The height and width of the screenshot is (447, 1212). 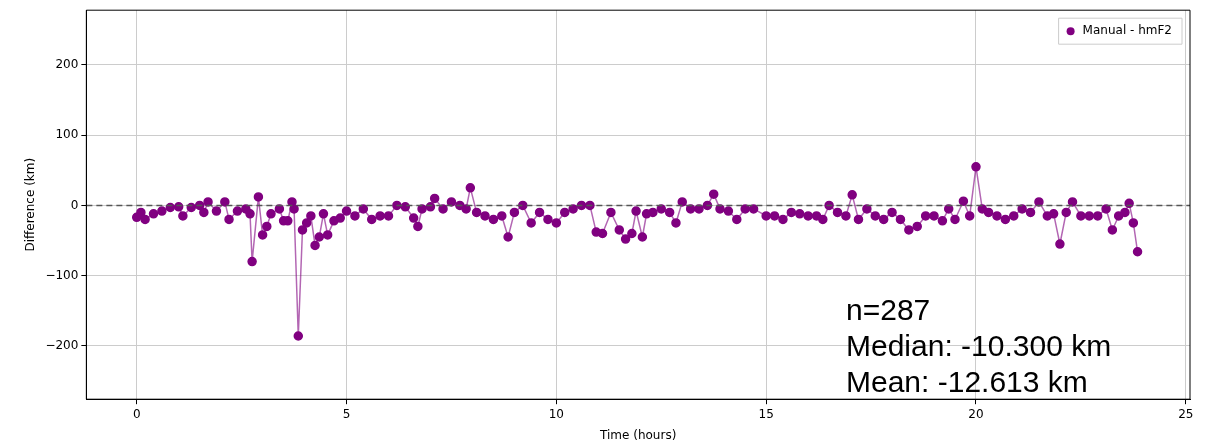 I want to click on y-tick-label: −200, so click(x=62, y=344).